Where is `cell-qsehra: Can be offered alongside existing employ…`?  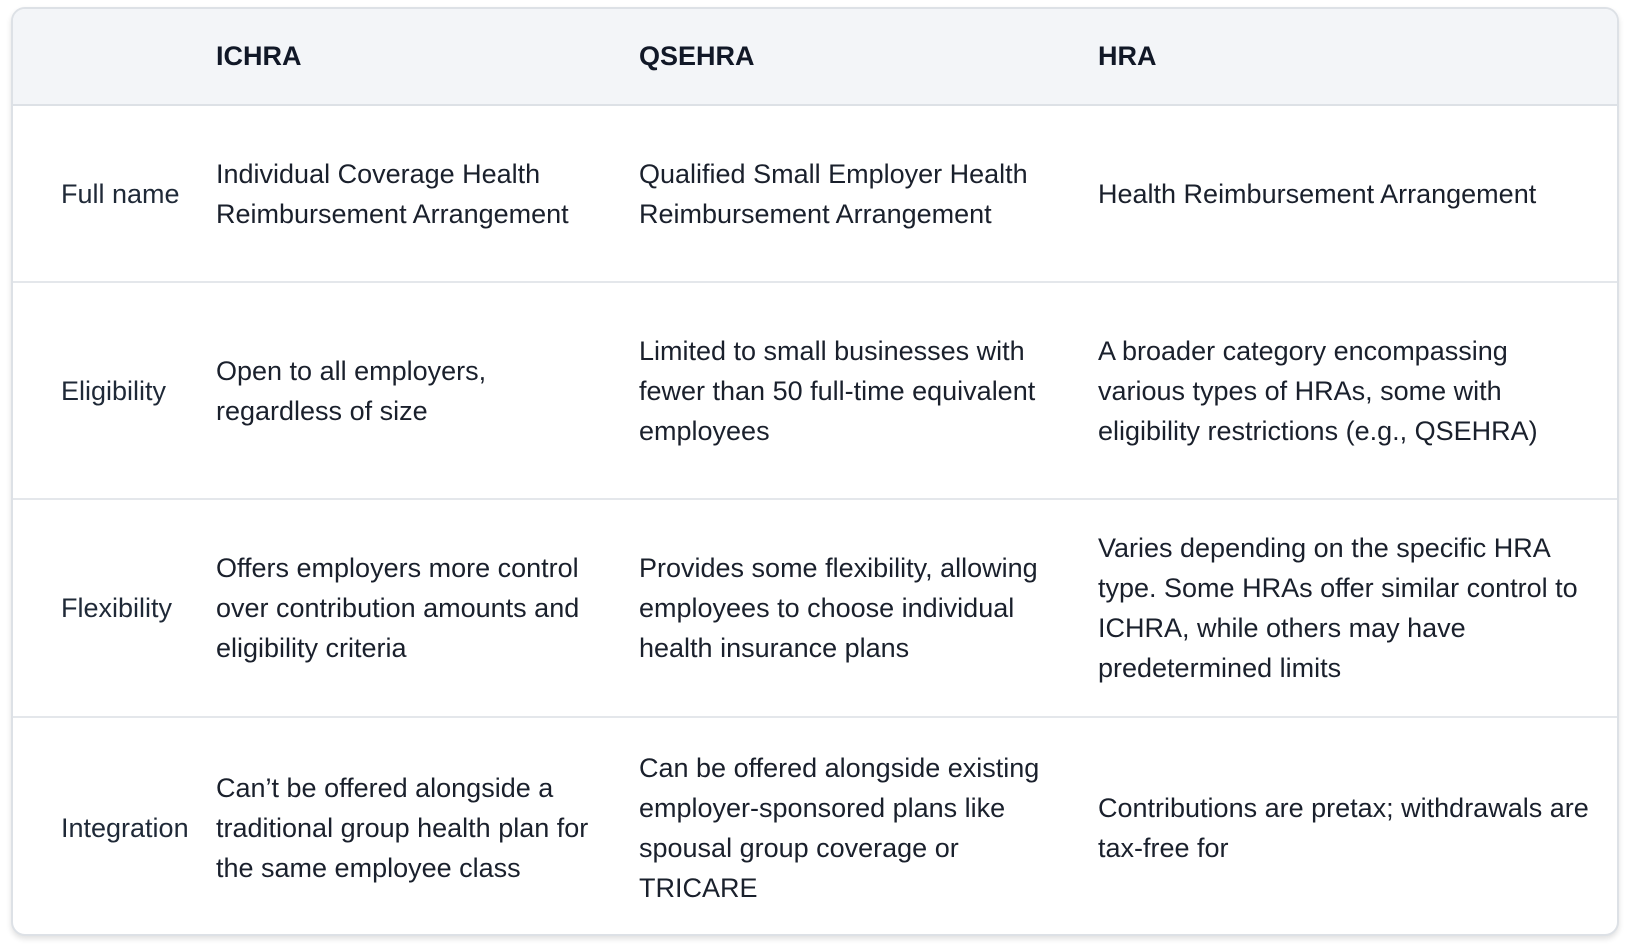
cell-qsehra: Can be offered alongside existing employ… is located at coordinates (839, 827).